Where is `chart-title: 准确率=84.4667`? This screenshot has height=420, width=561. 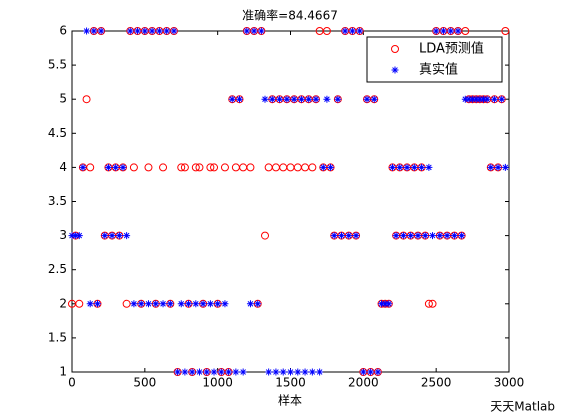 chart-title: 准确率=84.4667 is located at coordinates (290, 15).